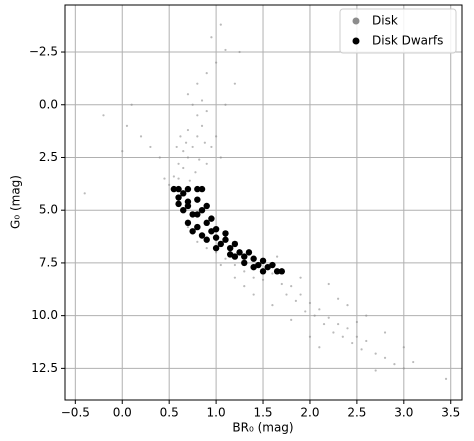  I want to click on y-tick-label: 5.0, so click(48, 210).